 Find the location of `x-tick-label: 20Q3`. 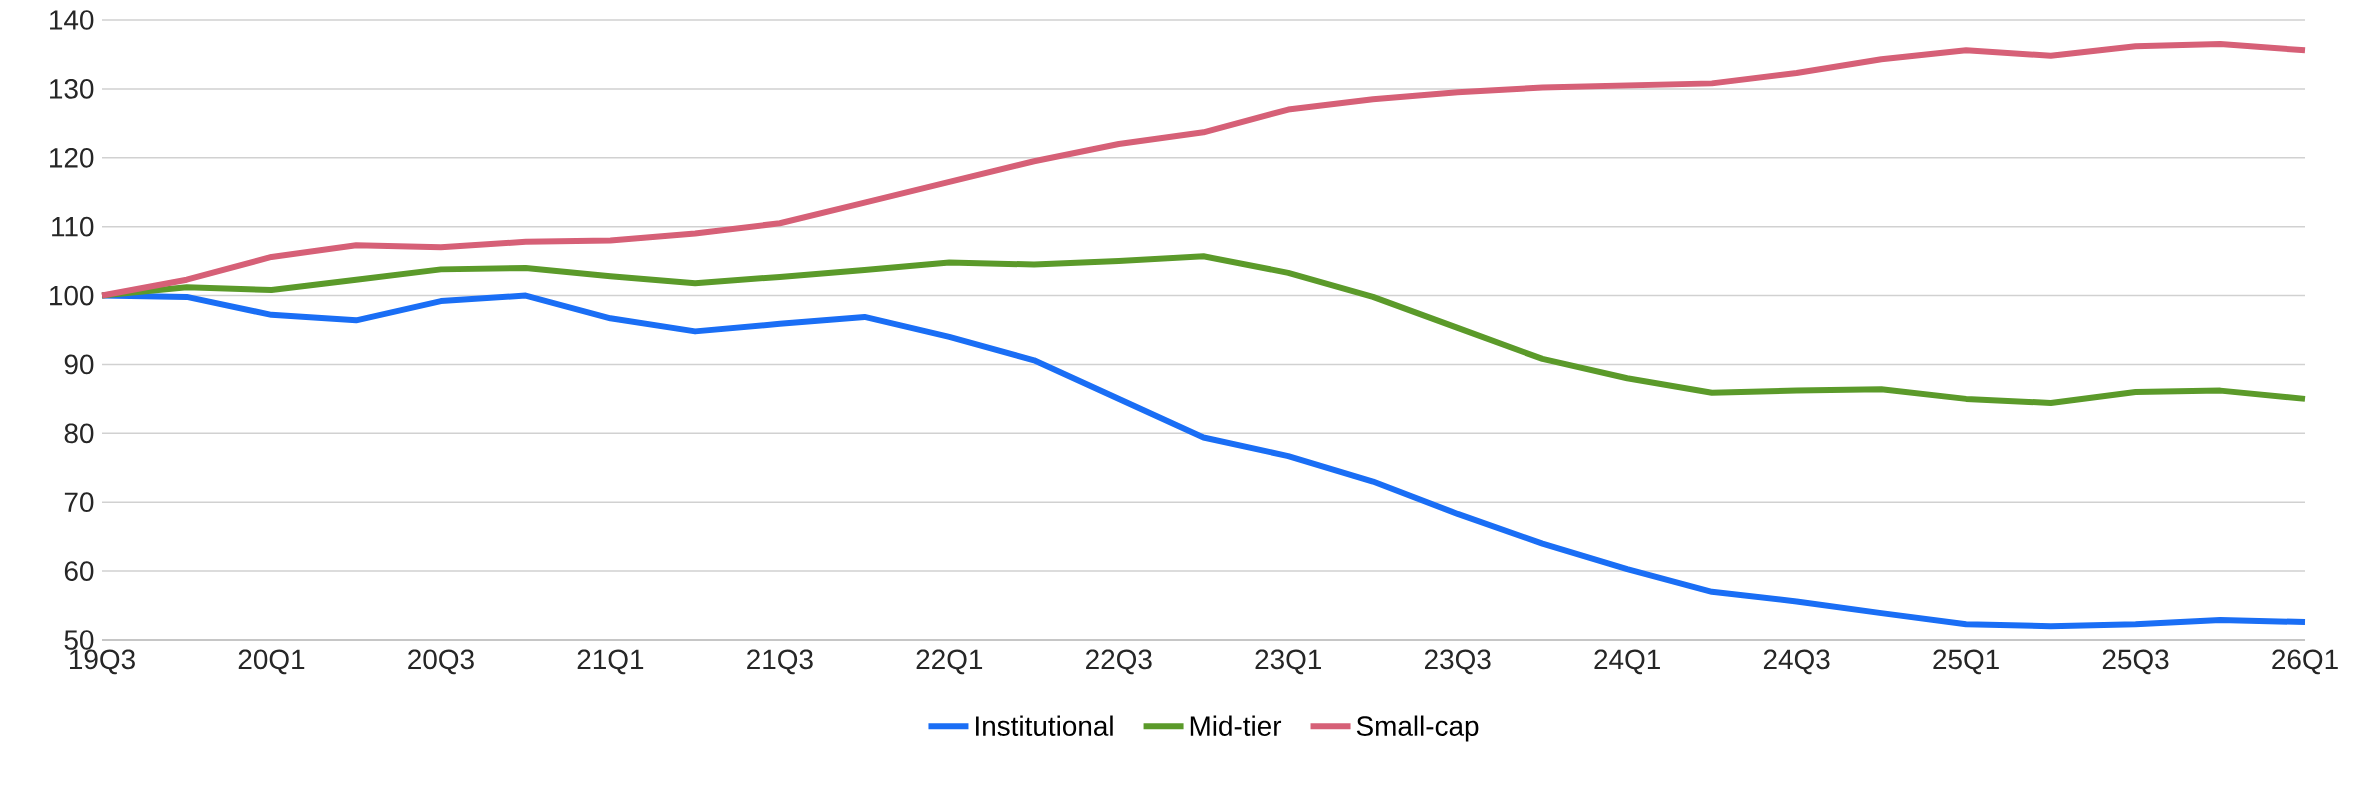

x-tick-label: 20Q3 is located at coordinates (441, 662).